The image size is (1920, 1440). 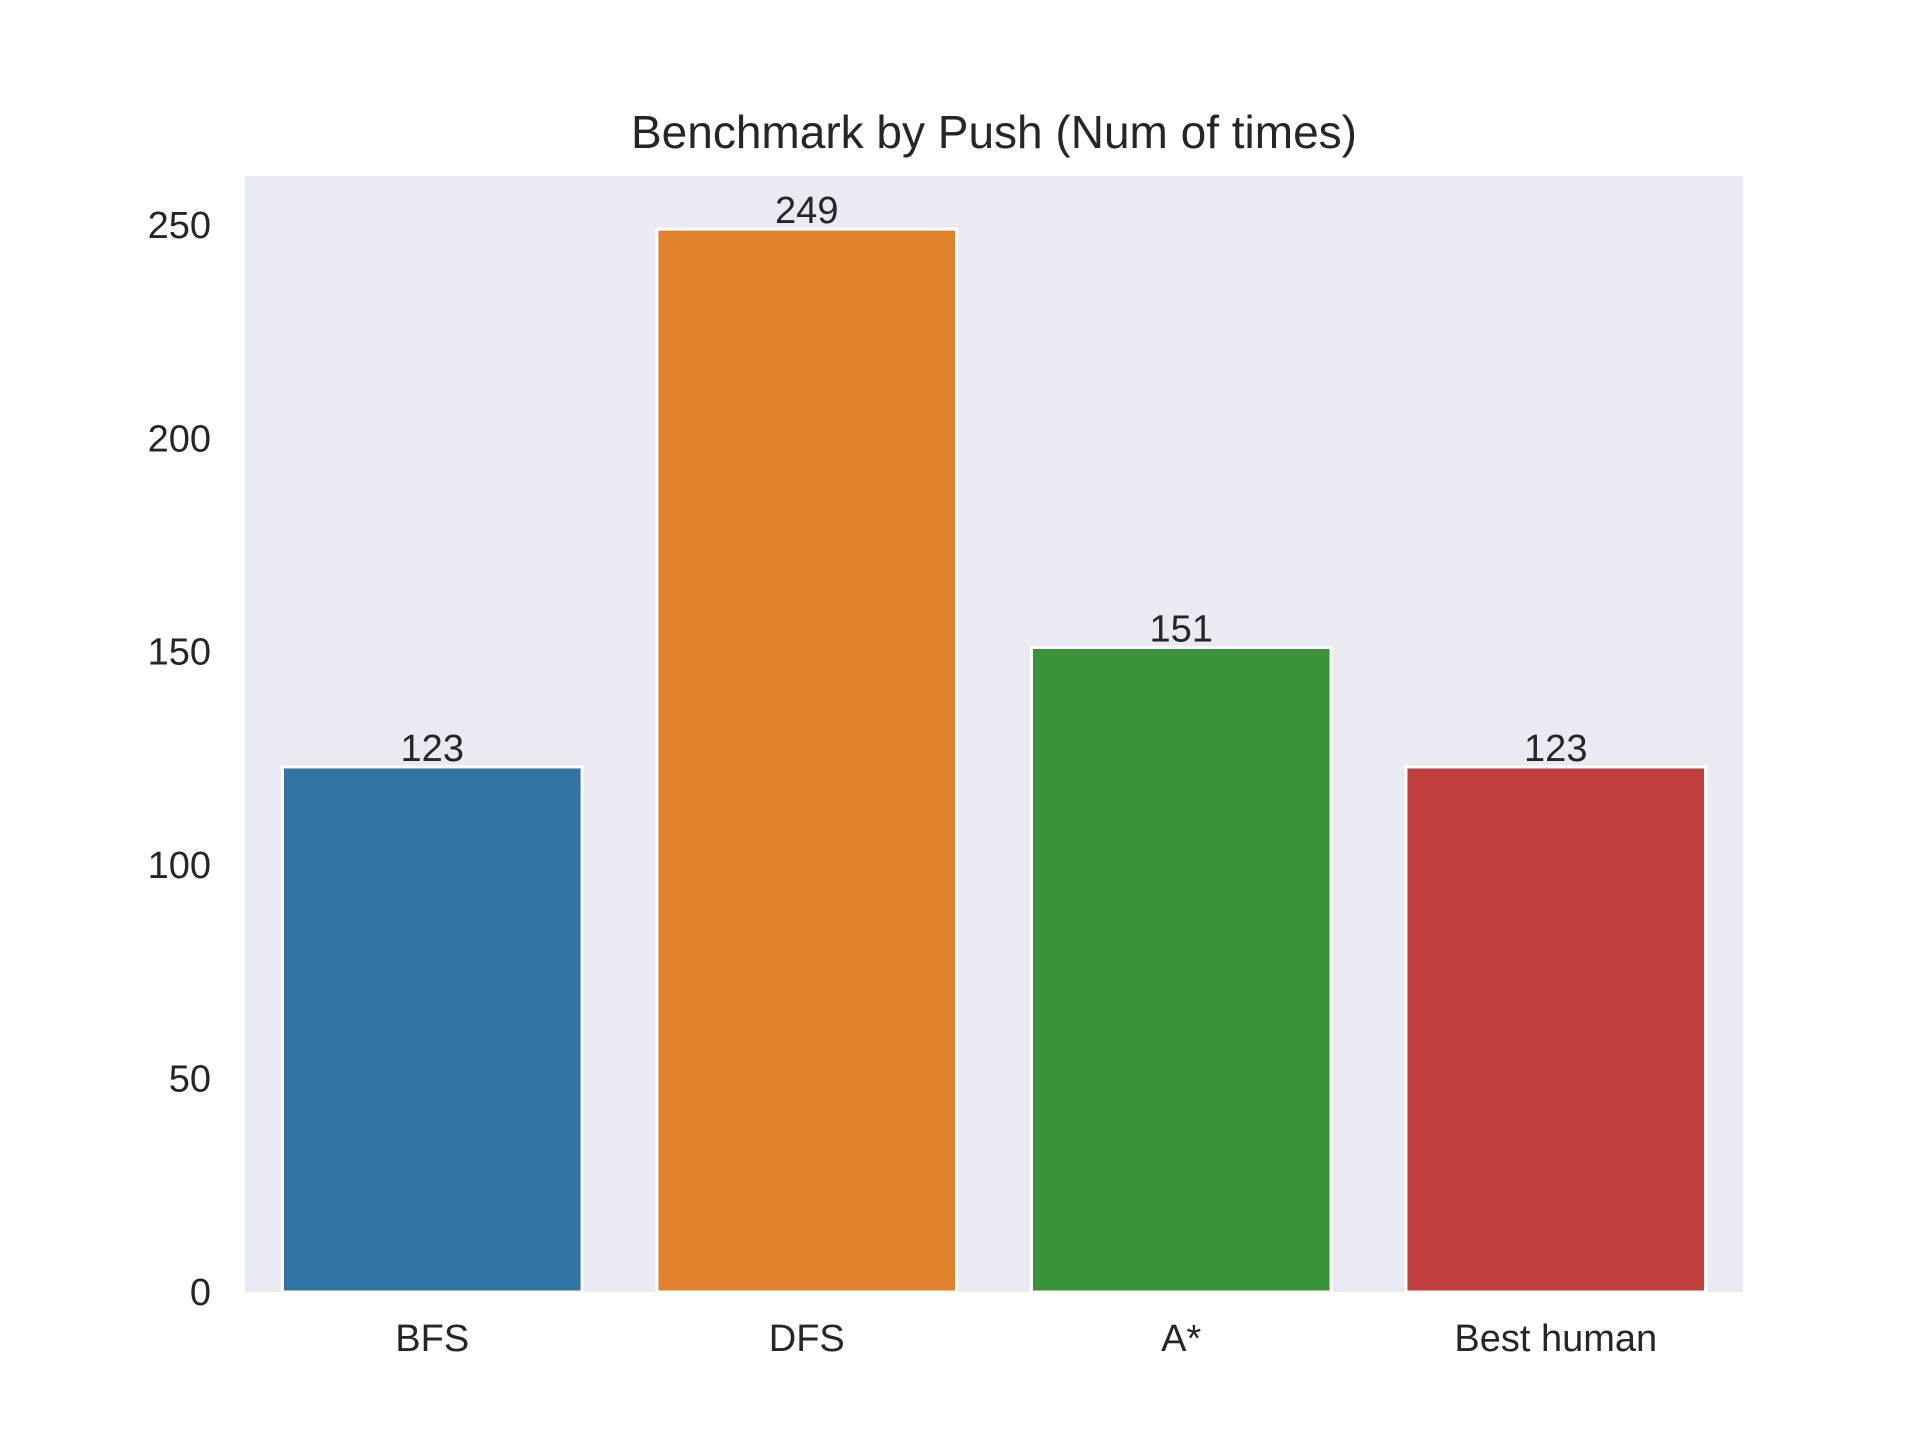 What do you see at coordinates (994, 132) in the screenshot?
I see `chart-title: Benchmark by Push (Num of times)` at bounding box center [994, 132].